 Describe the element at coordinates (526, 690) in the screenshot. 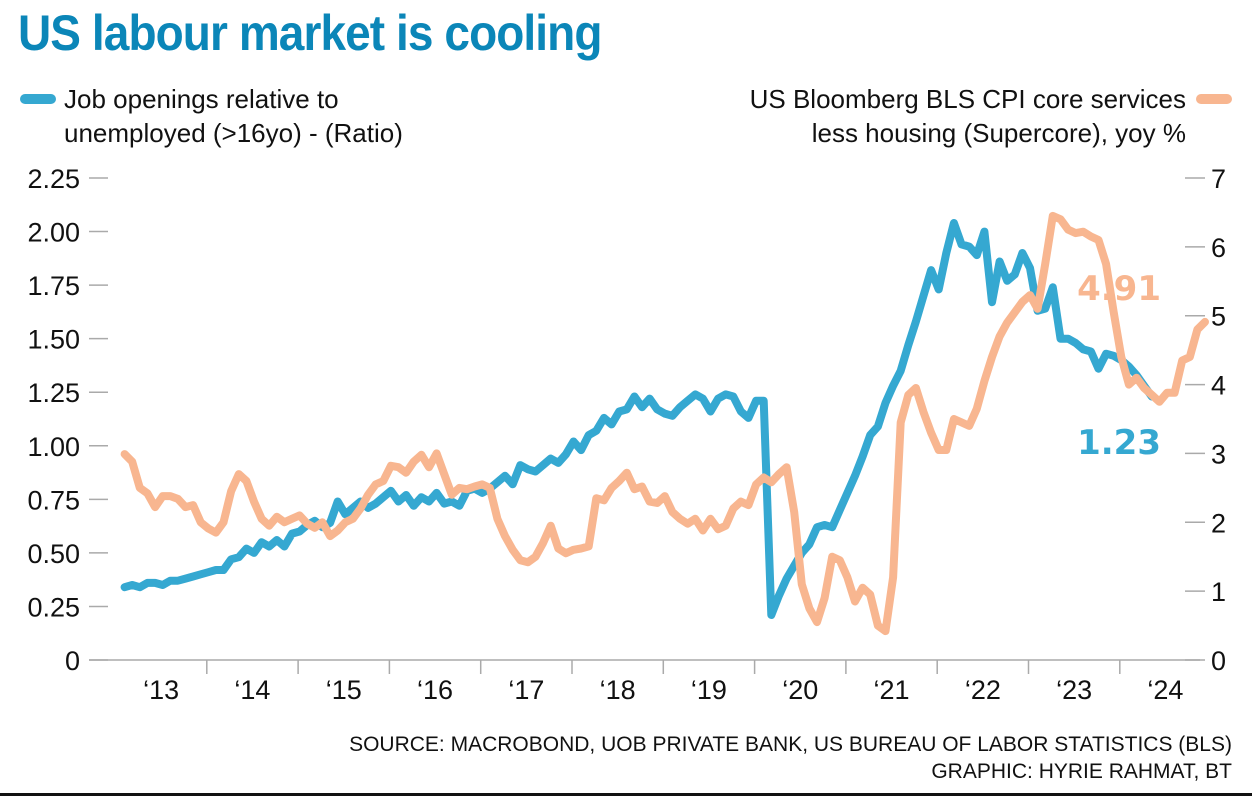

I see `x-tick-label: ‘17` at that location.